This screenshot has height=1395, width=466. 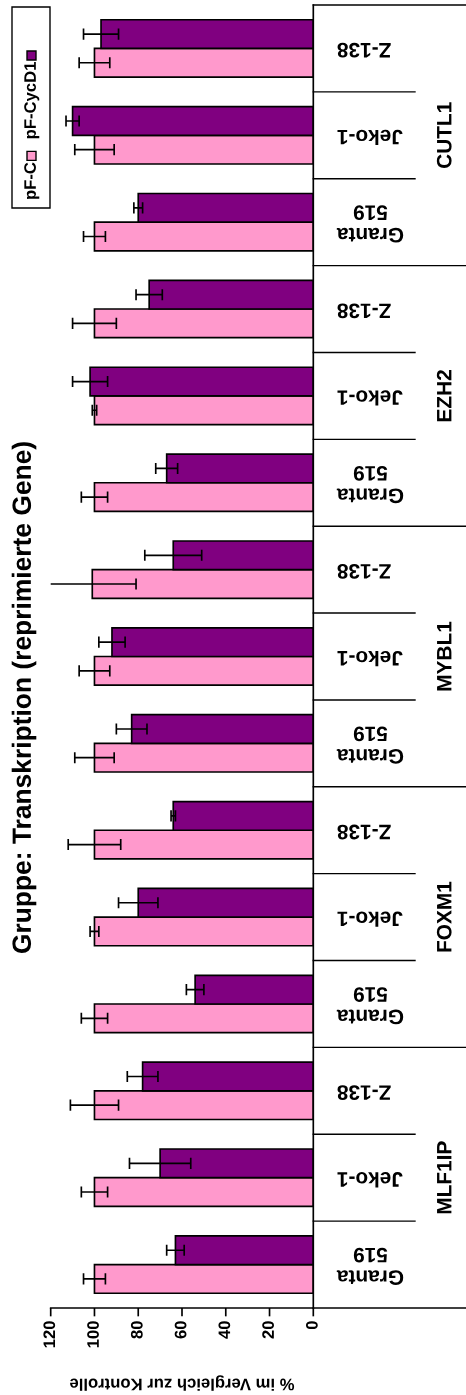 What do you see at coordinates (49, 1334) in the screenshot?
I see `x-tick-label: 120` at bounding box center [49, 1334].